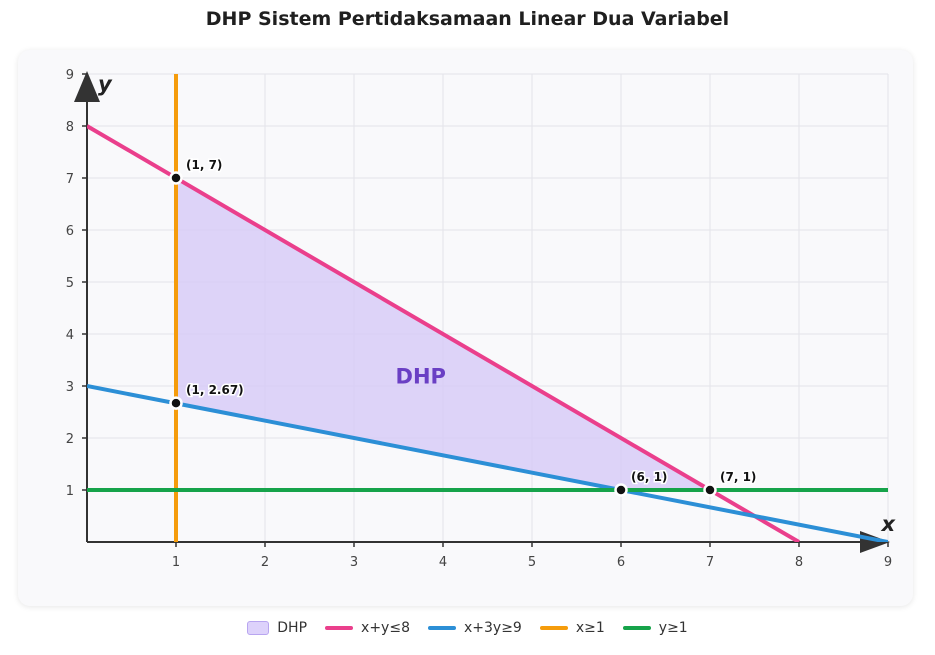 Image resolution: width=935 pixels, height=655 pixels. What do you see at coordinates (265, 562) in the screenshot?
I see `x-tick-label: 2` at bounding box center [265, 562].